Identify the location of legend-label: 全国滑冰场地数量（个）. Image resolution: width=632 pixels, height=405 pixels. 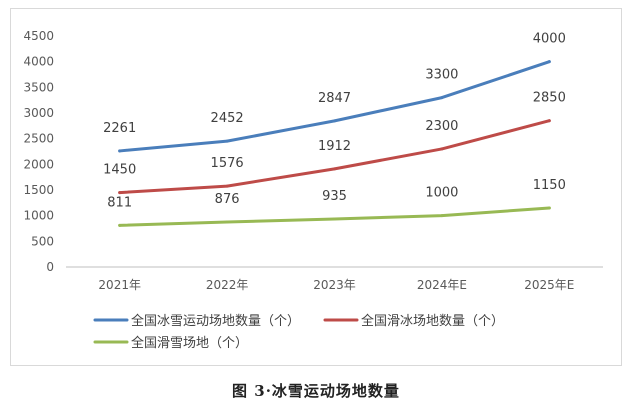
(432, 321).